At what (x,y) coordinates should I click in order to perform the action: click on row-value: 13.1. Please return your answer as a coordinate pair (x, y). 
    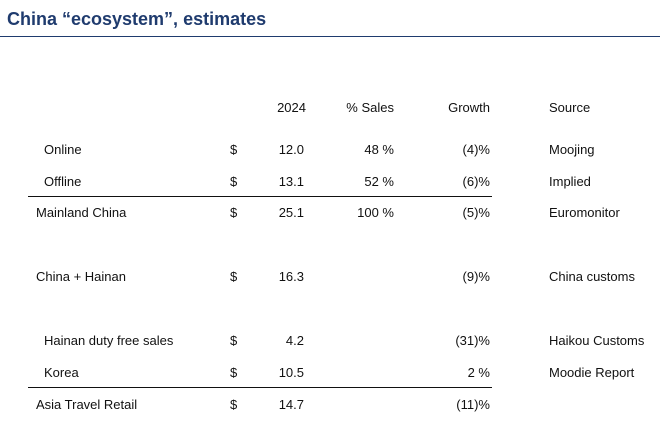
    Looking at the image, I should click on (291, 181).